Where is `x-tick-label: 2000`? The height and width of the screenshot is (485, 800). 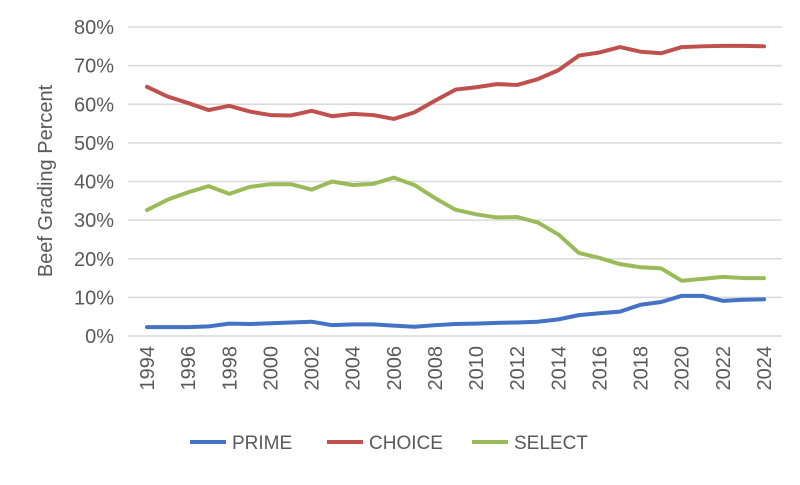
x-tick-label: 2000 is located at coordinates (271, 368).